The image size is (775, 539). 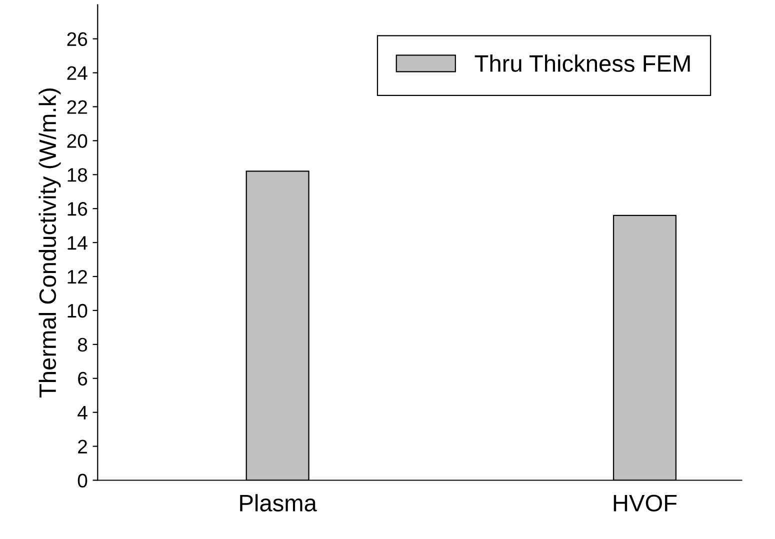 I want to click on y-tick-label: 4, so click(x=83, y=413).